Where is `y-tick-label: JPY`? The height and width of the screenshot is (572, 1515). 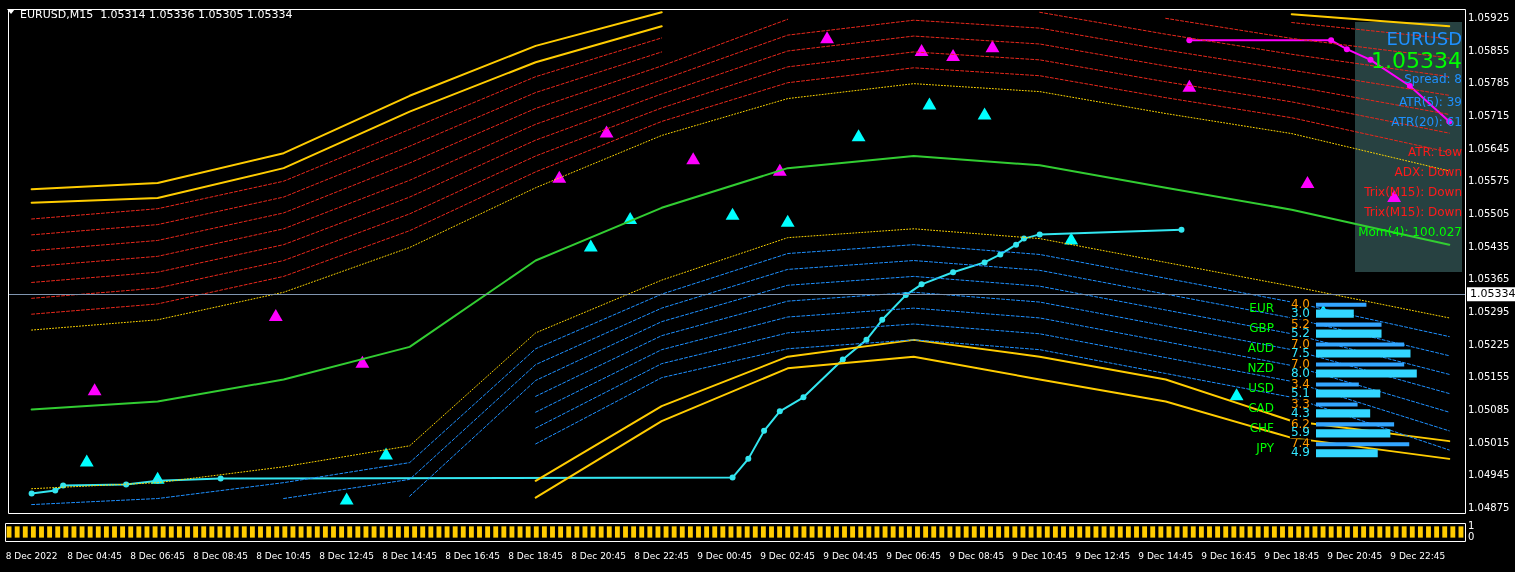 y-tick-label: JPY is located at coordinates (1265, 447).